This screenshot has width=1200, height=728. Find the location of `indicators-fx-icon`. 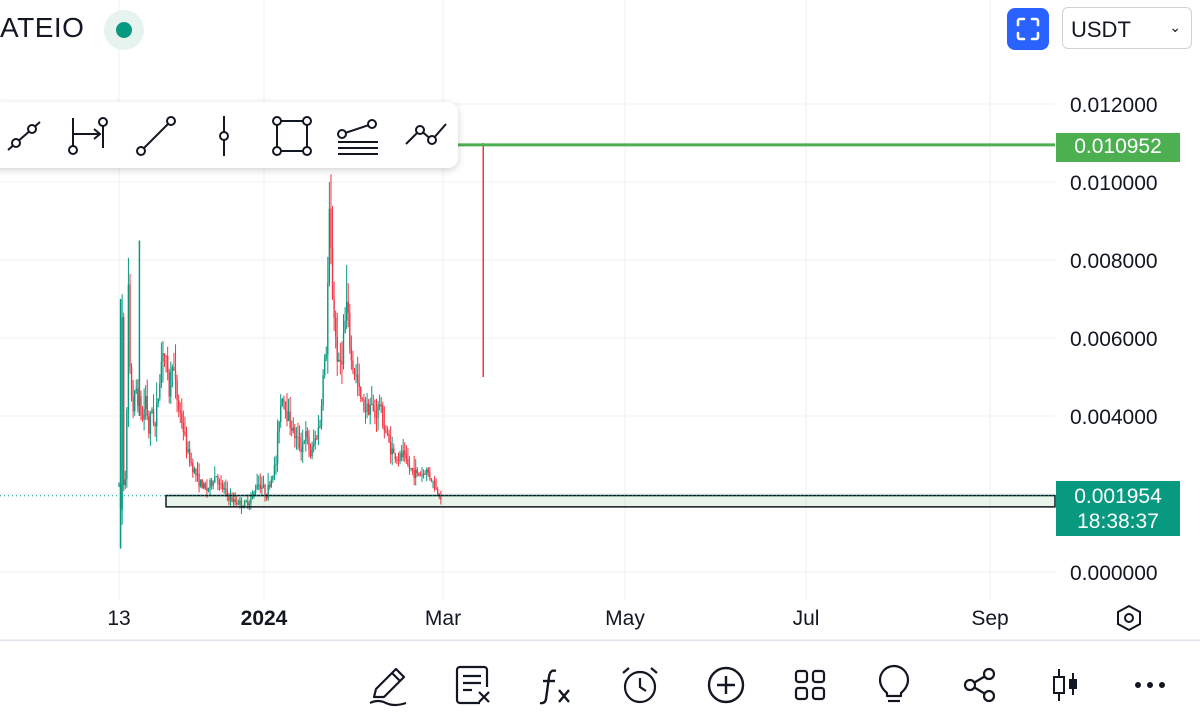

indicators-fx-icon is located at coordinates (554, 687).